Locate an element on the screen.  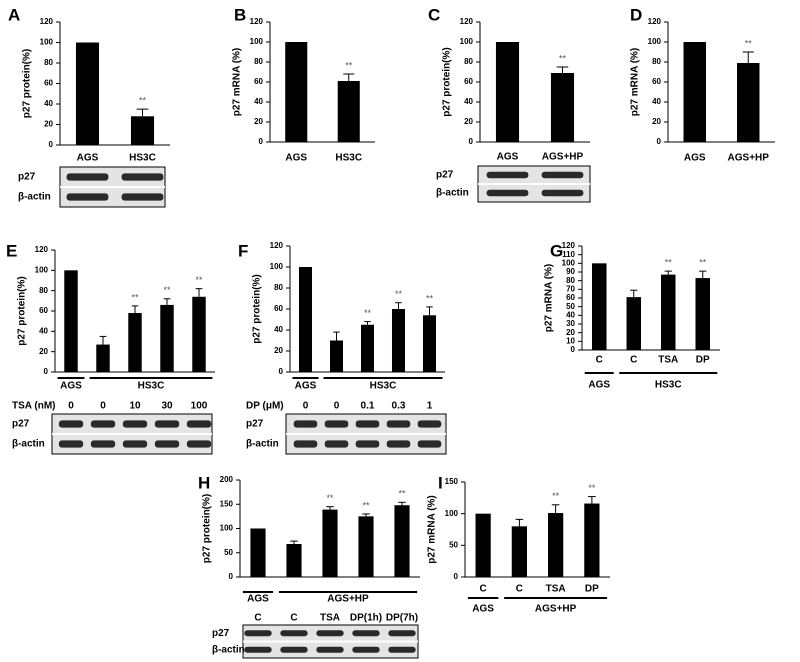
y-tick-label: 70 is located at coordinates (570, 288).